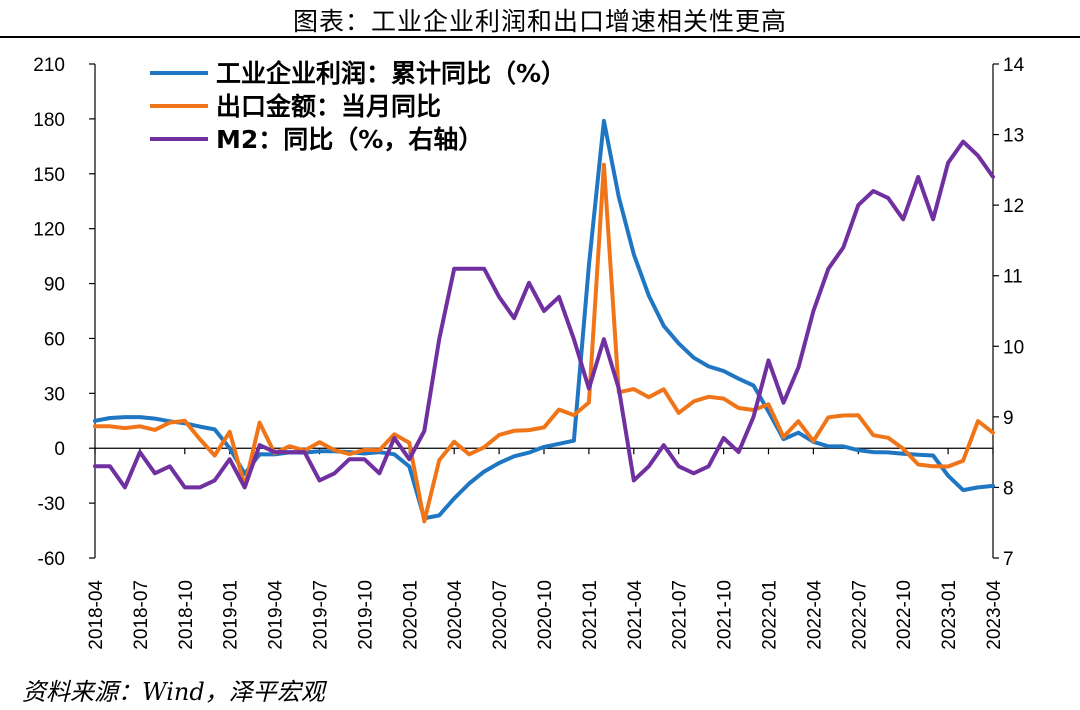 The width and height of the screenshot is (1080, 710). What do you see at coordinates (173, 692) in the screenshot?
I see `source-note: 资料来源：Wind，泽平宏观` at bounding box center [173, 692].